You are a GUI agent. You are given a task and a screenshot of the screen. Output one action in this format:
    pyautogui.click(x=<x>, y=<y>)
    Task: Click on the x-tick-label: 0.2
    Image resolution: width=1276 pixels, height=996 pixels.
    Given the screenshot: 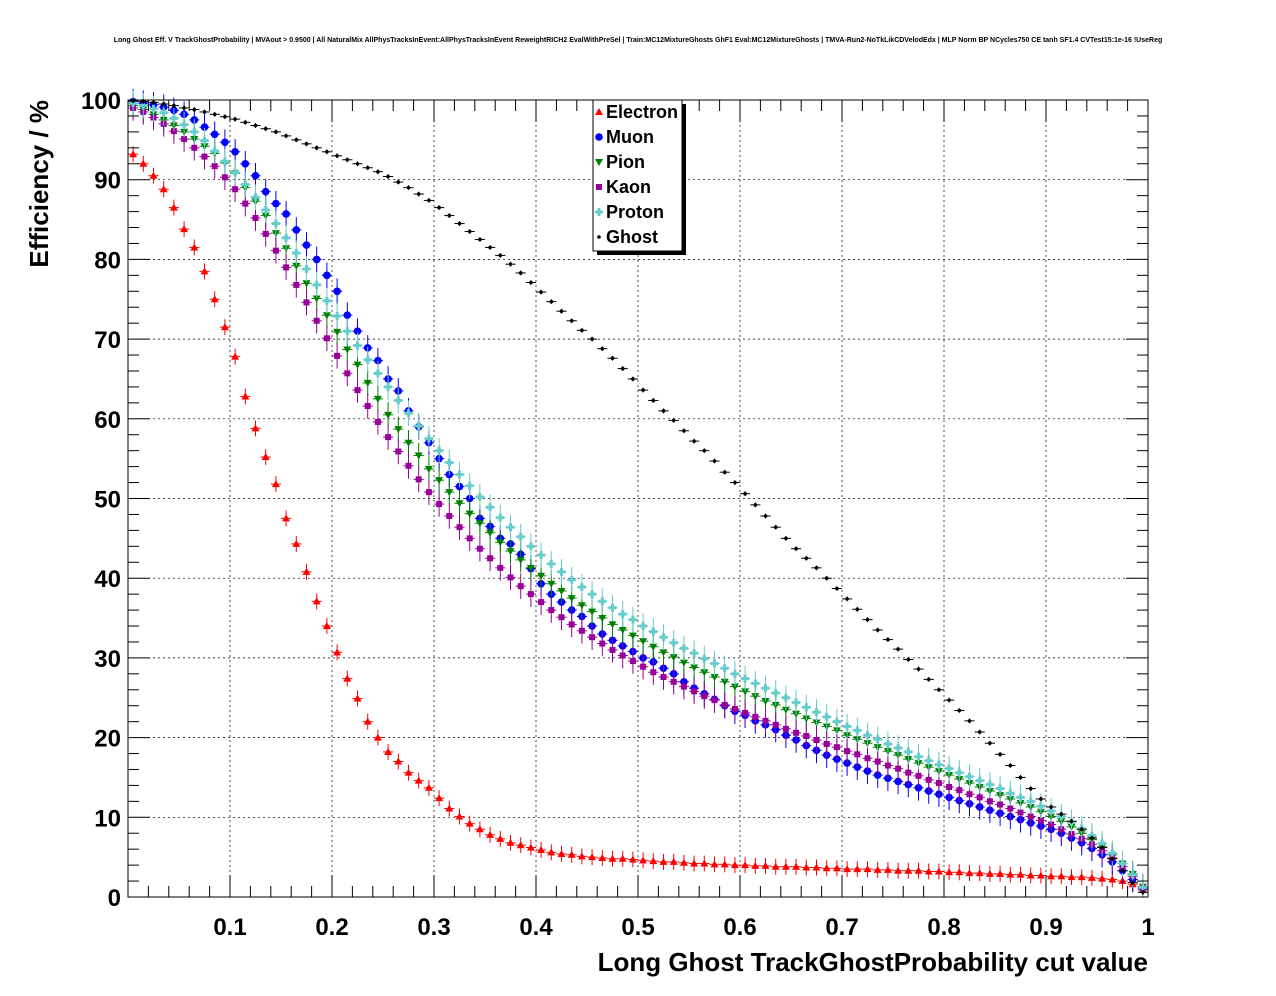 What is the action you would take?
    pyautogui.click(x=331, y=927)
    